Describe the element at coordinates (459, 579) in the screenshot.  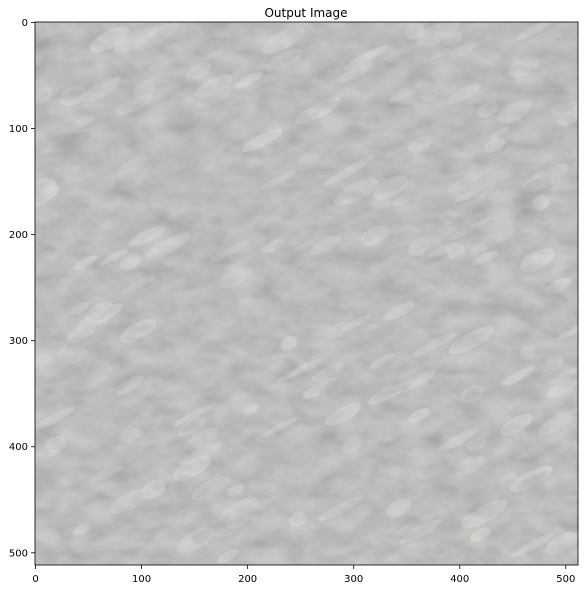
I see `x-tick-label: 400` at that location.